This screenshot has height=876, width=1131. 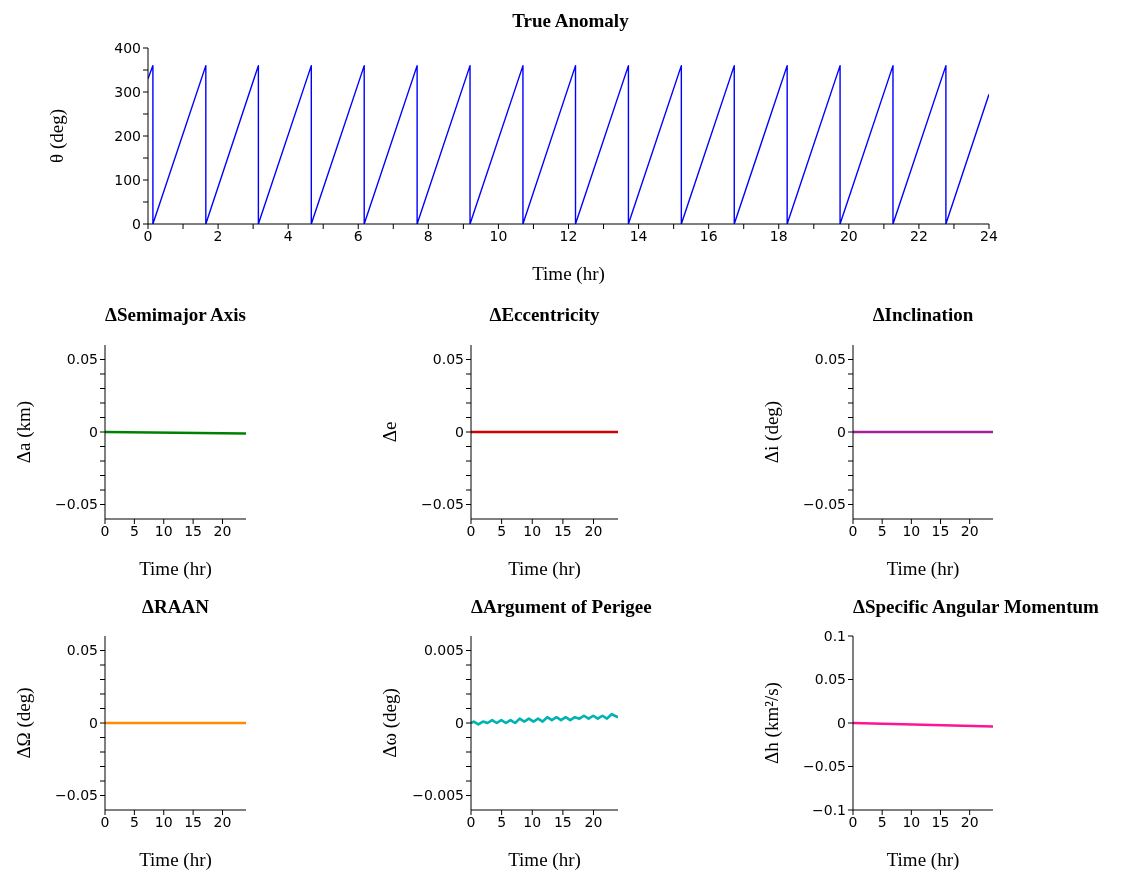 I want to click on y-axis-title: Δi (deg), so click(x=771, y=432).